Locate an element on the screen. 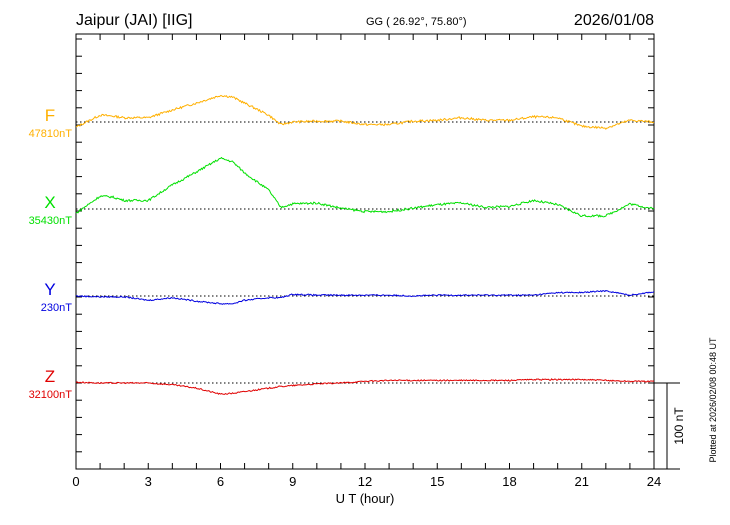 This screenshot has width=730, height=525. x-tick-label: 15 is located at coordinates (437, 481).